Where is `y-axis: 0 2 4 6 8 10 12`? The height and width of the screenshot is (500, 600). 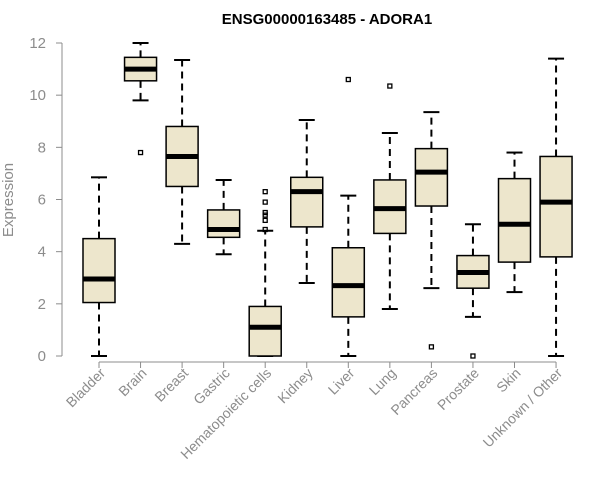
y-axis: 0 2 4 6 8 10 12 is located at coordinates (46, 200).